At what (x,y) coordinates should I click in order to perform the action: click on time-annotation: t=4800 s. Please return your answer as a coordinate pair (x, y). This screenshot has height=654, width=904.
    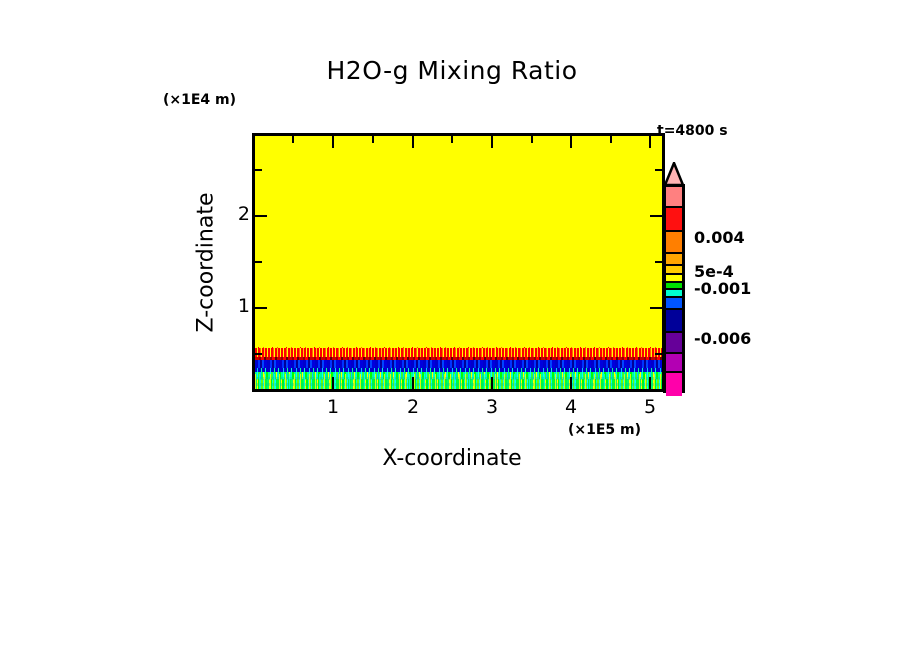
    Looking at the image, I should click on (692, 131).